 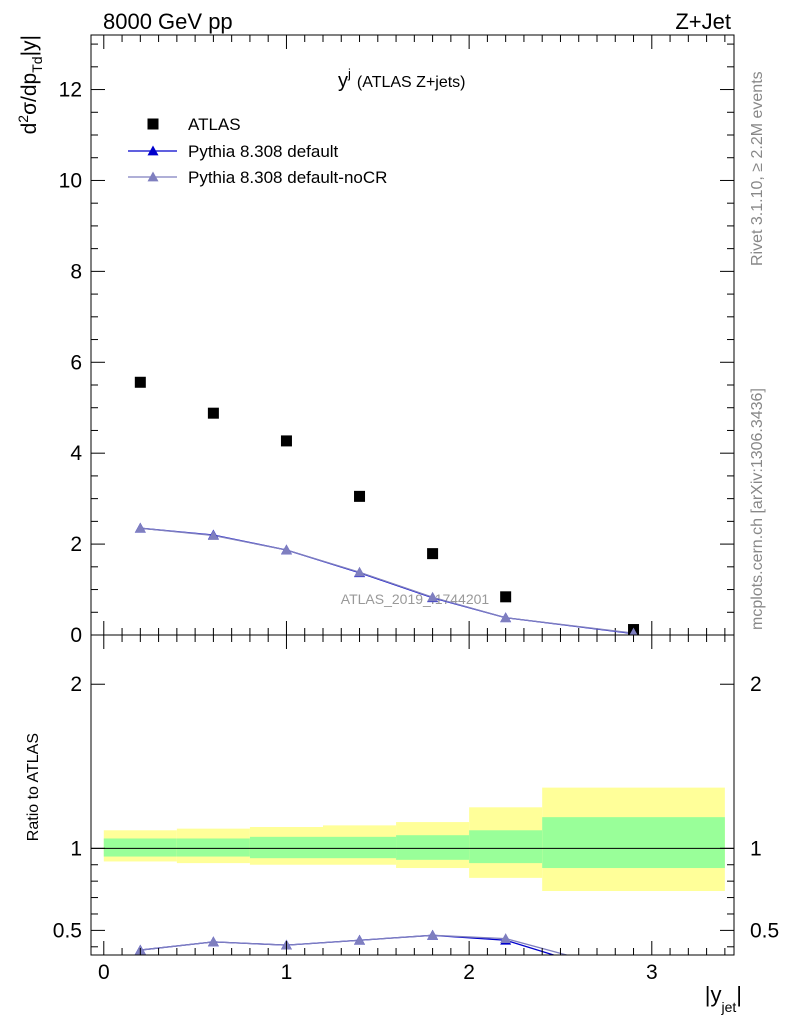 What do you see at coordinates (76, 362) in the screenshot?
I see `y-tick-label: 6` at bounding box center [76, 362].